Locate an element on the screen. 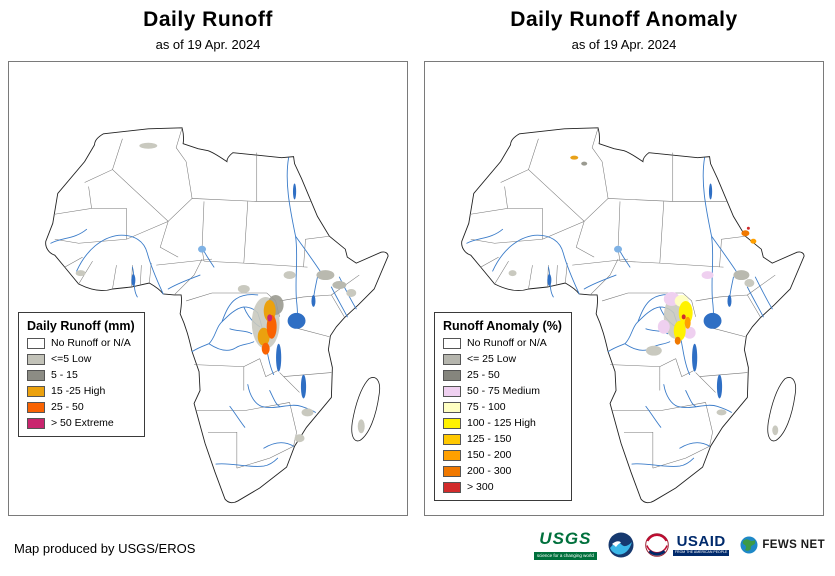 This screenshot has width=835, height=576. fewsnet-logo: FEWS NET is located at coordinates (782, 545).